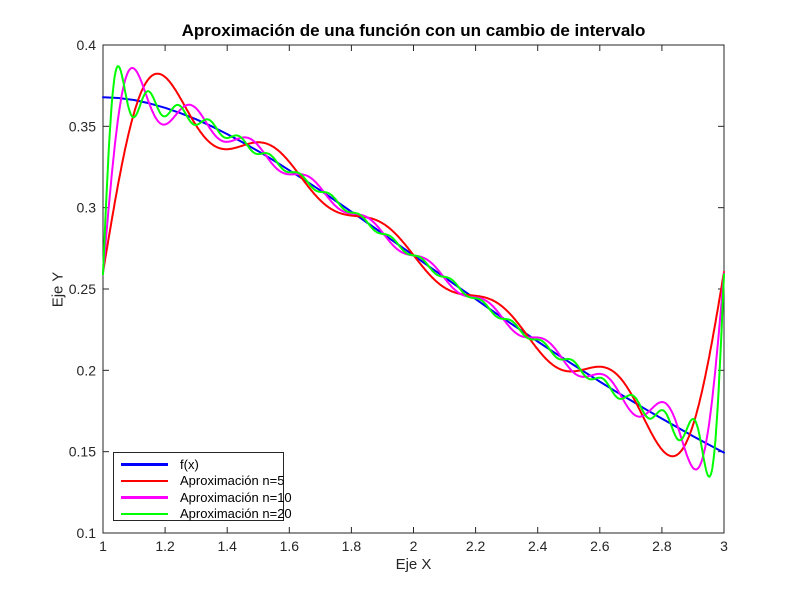 This screenshot has height=600, width=800. What do you see at coordinates (600, 546) in the screenshot?
I see `x-tick-label: 2.6` at bounding box center [600, 546].